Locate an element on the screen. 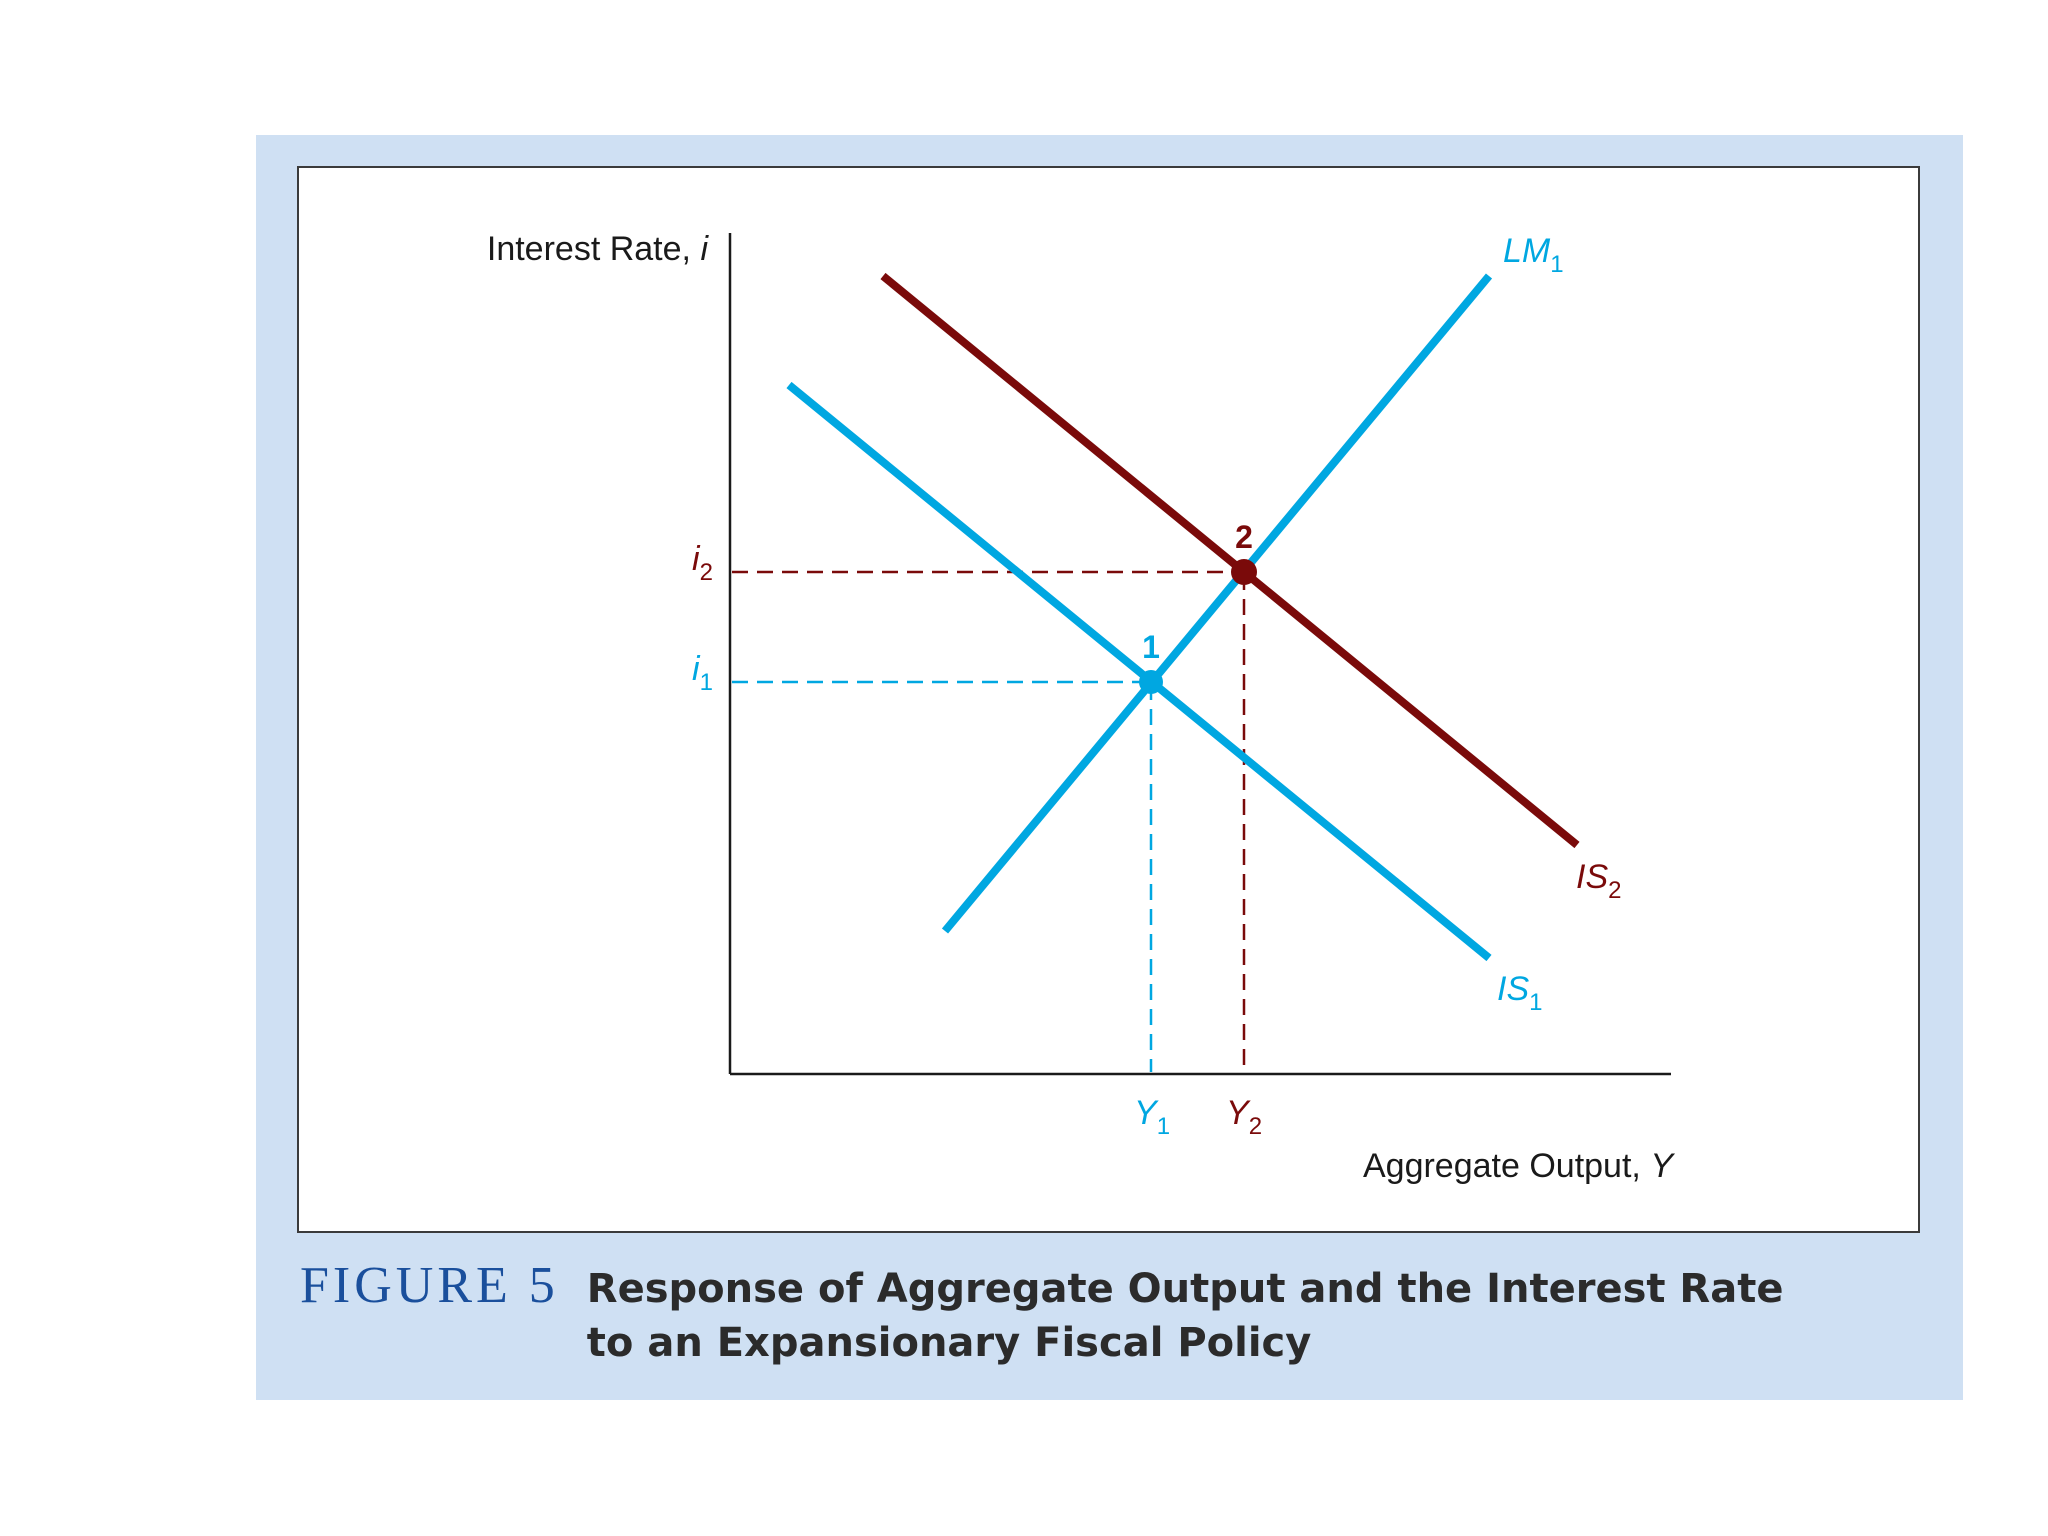 The width and height of the screenshot is (2048, 1536). point-2-label: 2 is located at coordinates (1244, 537).